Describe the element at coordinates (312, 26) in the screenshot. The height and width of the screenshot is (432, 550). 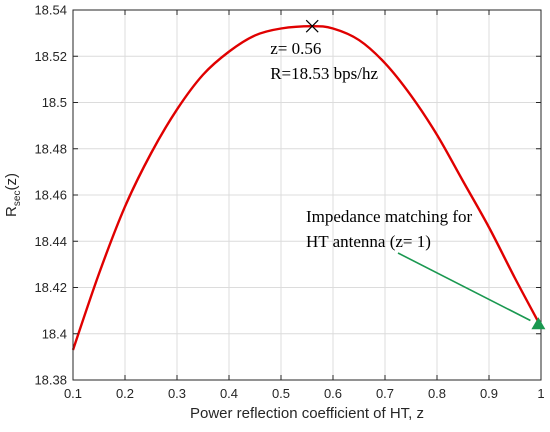
I see `max-marker` at that location.